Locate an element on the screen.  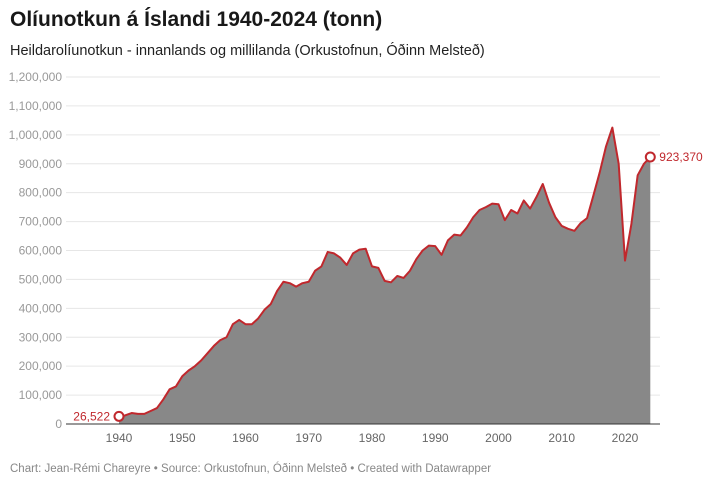
x-tick-label: 2000 is located at coordinates (498, 438).